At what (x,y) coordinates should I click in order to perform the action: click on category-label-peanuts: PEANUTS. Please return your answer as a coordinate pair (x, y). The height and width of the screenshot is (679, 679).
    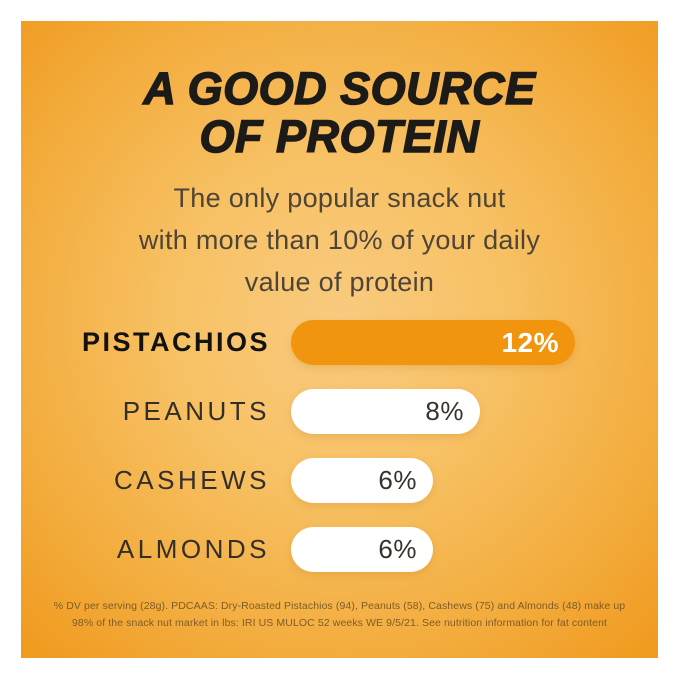
    Looking at the image, I should click on (196, 411).